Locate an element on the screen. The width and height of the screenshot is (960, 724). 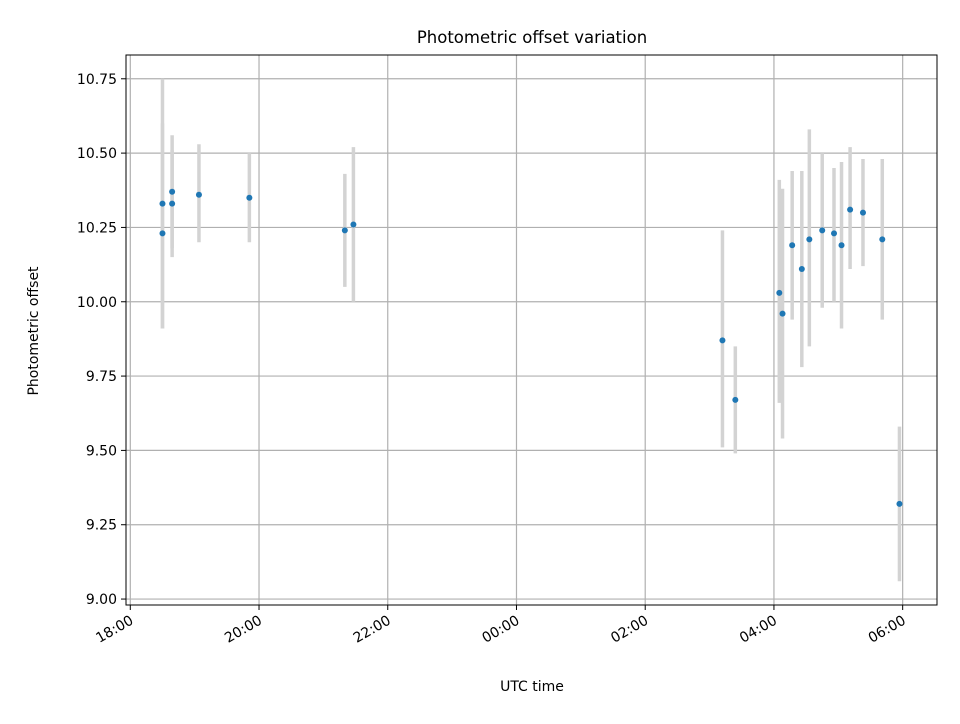
y-tick-label: 9.25 is located at coordinates (101, 526).